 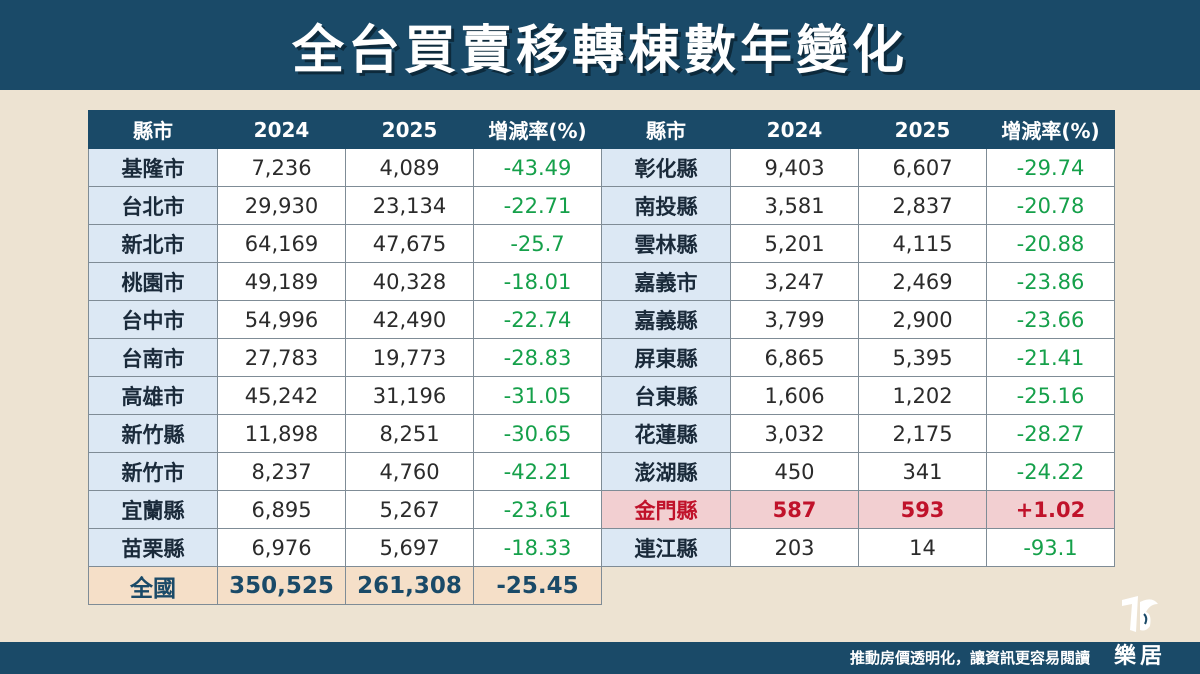 I want to click on county-name-cell: 高雄市, so click(x=153, y=395).